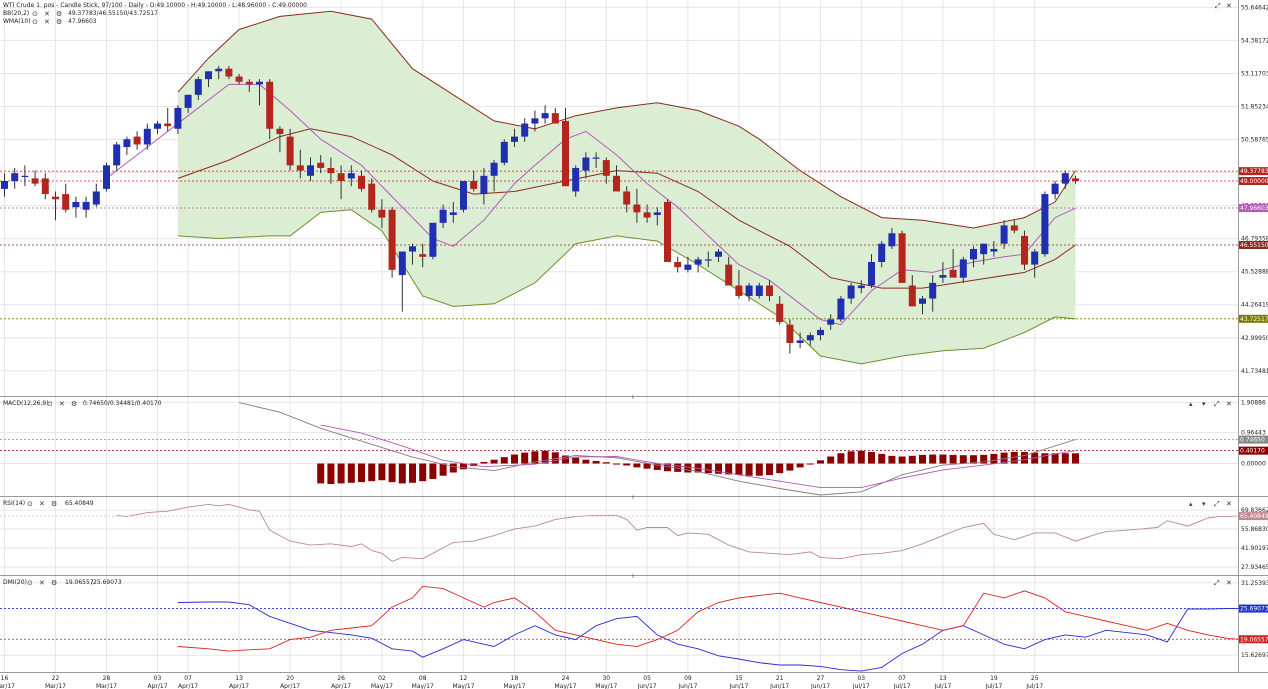 Image resolution: width=1268 pixels, height=689 pixels. Describe the element at coordinates (1254, 516) in the screenshot. I see `rsi-tag-label: 65.40849` at that location.